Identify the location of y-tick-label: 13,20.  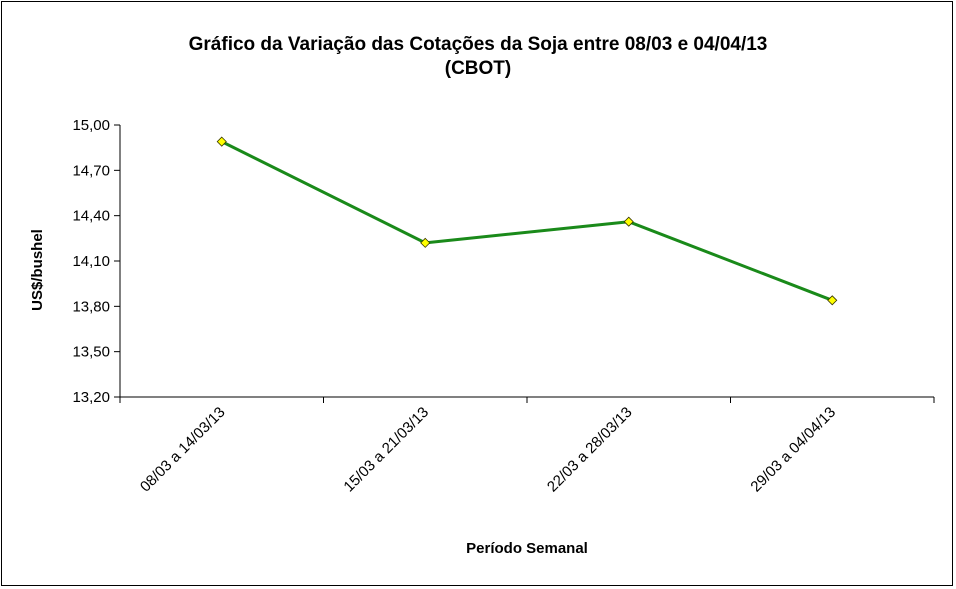
(91, 397).